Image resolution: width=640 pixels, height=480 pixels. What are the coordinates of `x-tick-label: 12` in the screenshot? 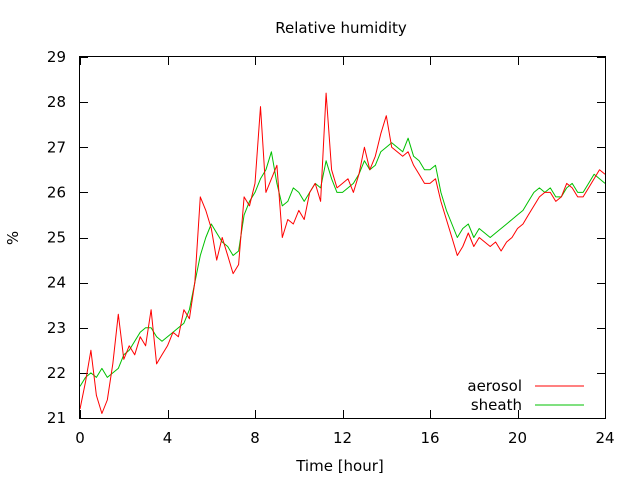 It's located at (342, 438).